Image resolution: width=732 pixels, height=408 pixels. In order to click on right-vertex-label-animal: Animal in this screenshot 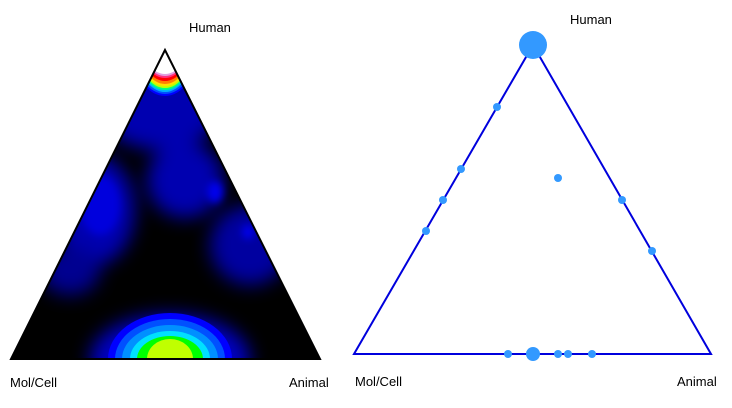, I will do `click(697, 381)`.